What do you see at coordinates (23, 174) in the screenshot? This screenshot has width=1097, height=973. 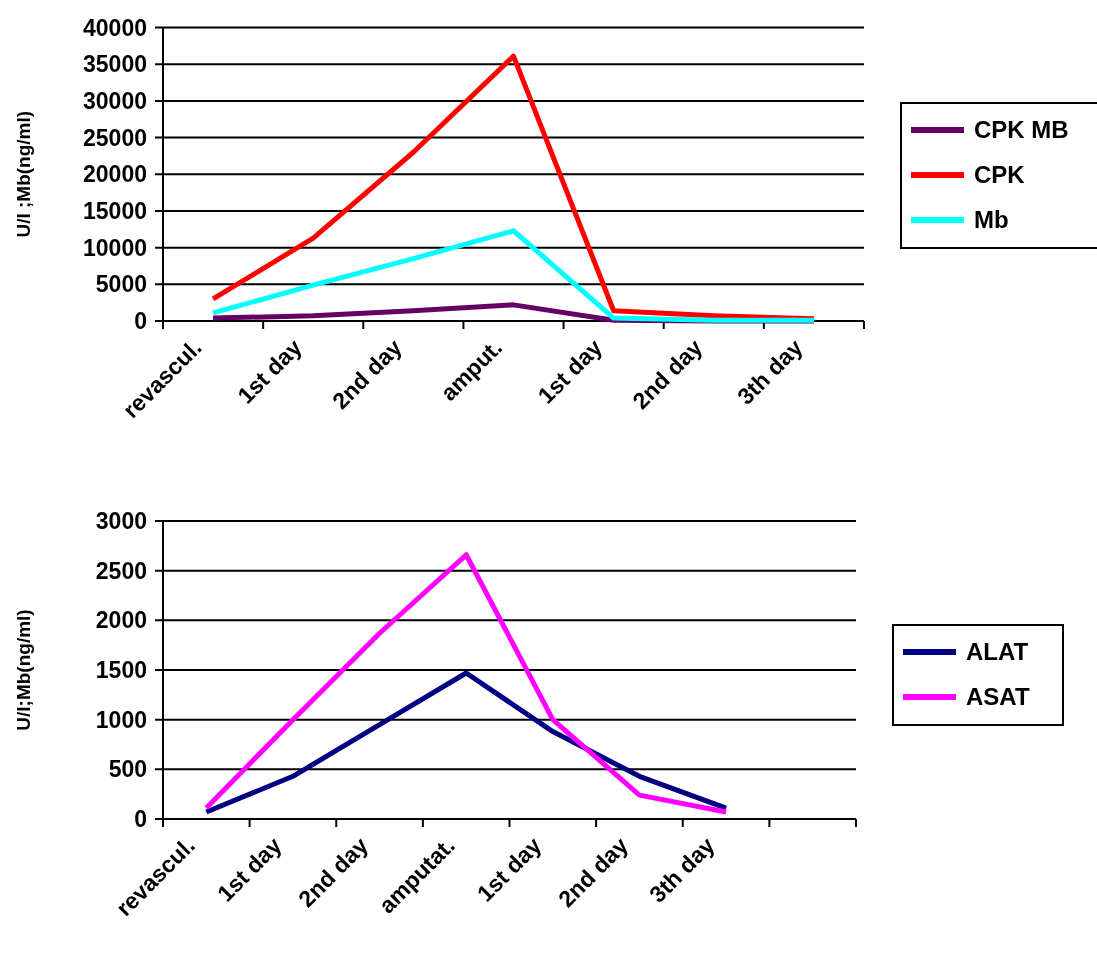 I see `y-axis-title: U/I ;Mb(ng/ml)` at bounding box center [23, 174].